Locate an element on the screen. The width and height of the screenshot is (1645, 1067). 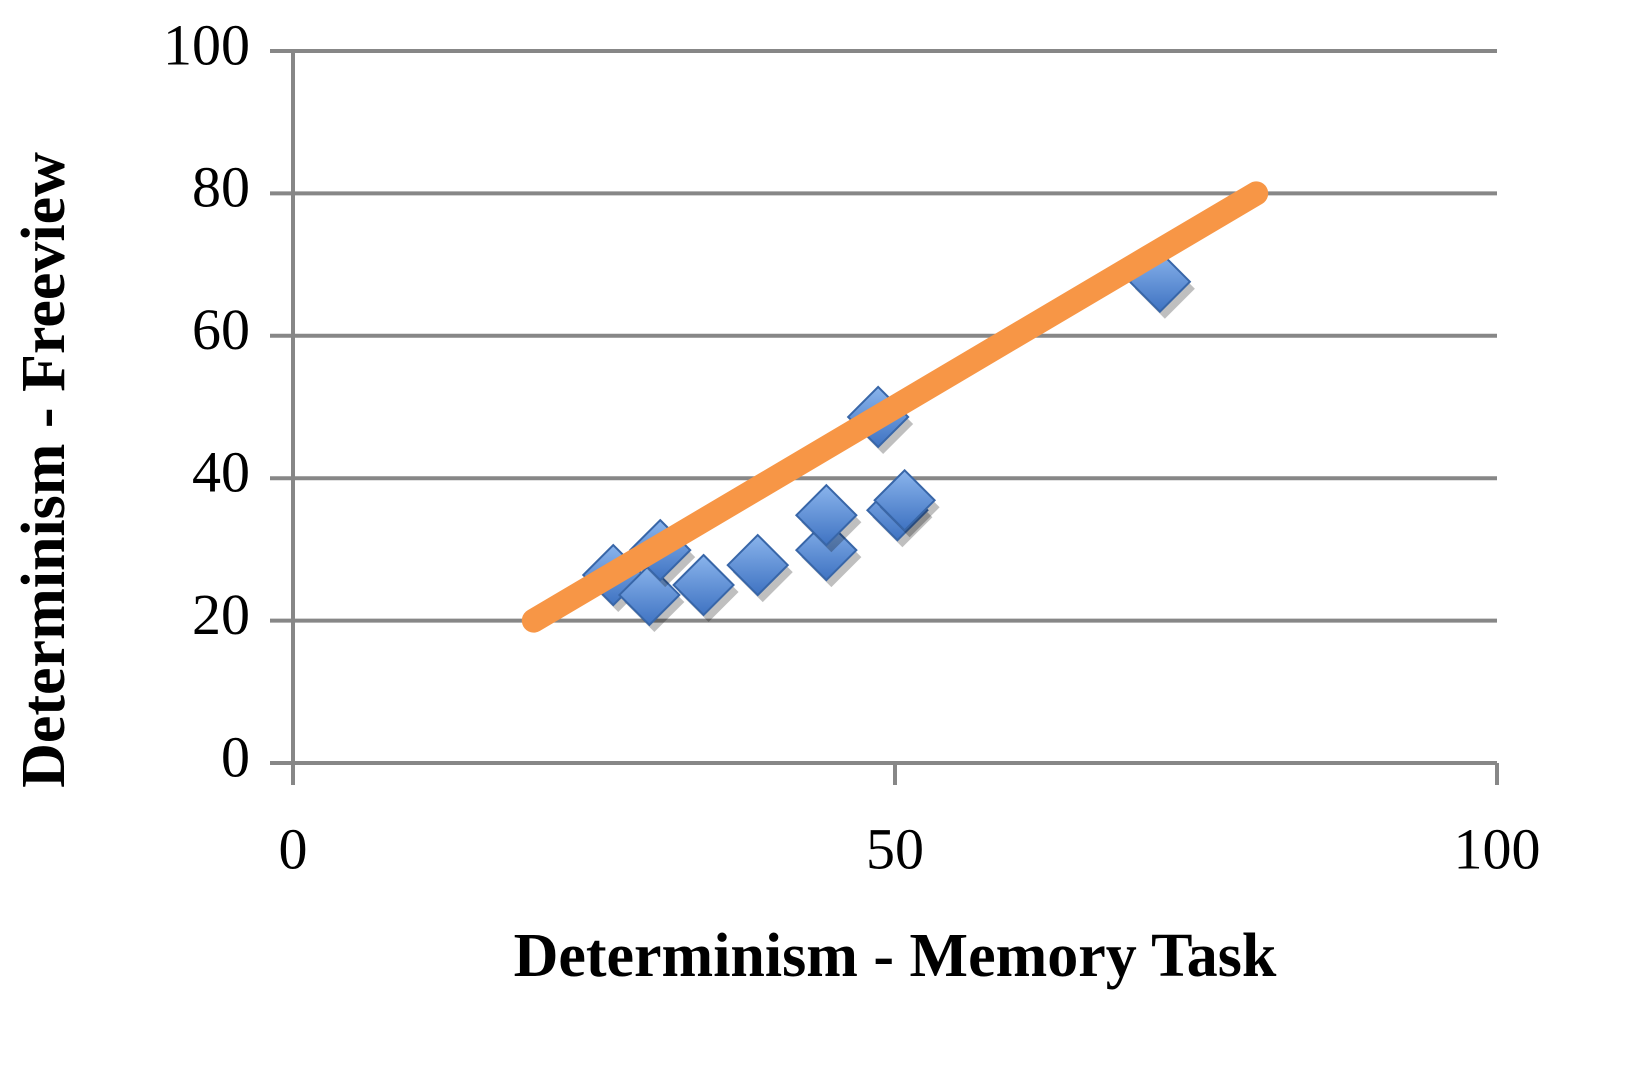
y-tick-label: 100 is located at coordinates (206, 44).